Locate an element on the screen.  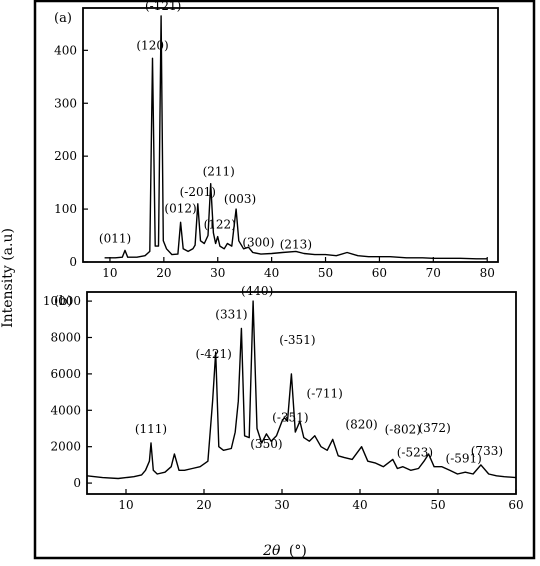
panel-a-peak-label: (003) is located at coordinates (240, 199).